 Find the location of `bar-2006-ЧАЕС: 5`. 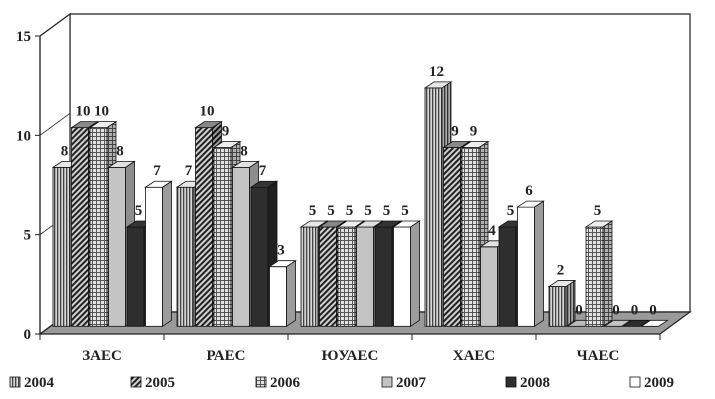

bar-2006-ЧАЕС: 5 is located at coordinates (599, 265).